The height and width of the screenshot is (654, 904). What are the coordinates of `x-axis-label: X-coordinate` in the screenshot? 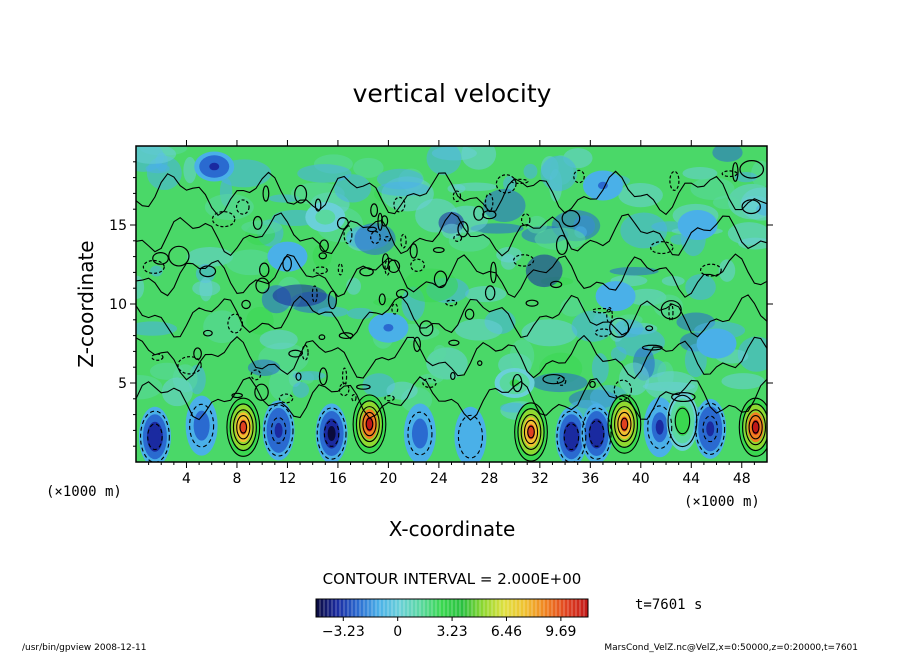 It's located at (452, 529).